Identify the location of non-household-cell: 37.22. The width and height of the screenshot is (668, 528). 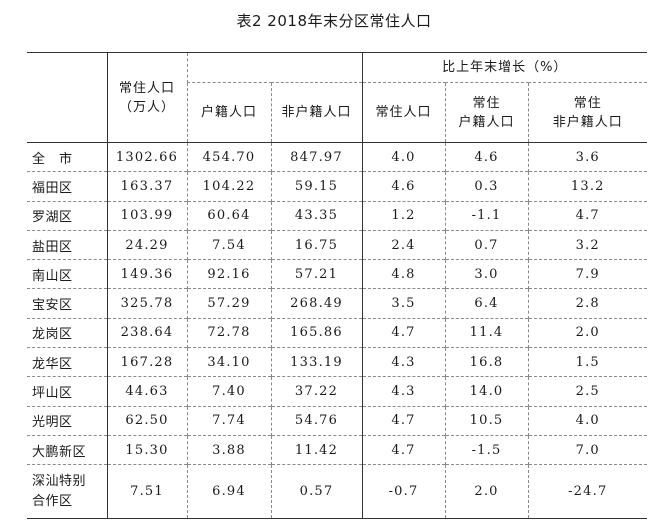
(316, 391).